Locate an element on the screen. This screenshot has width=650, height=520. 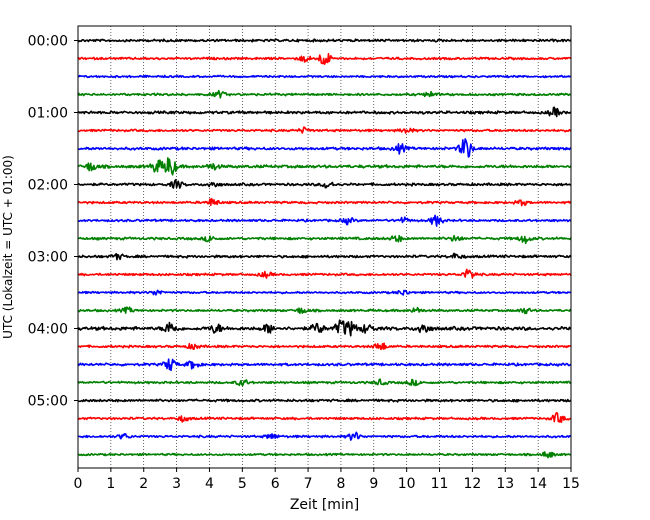
y-axis-ticks: 00:00 01:00 02:00 03:00 04:00 05:00 is located at coordinates (53, 222).